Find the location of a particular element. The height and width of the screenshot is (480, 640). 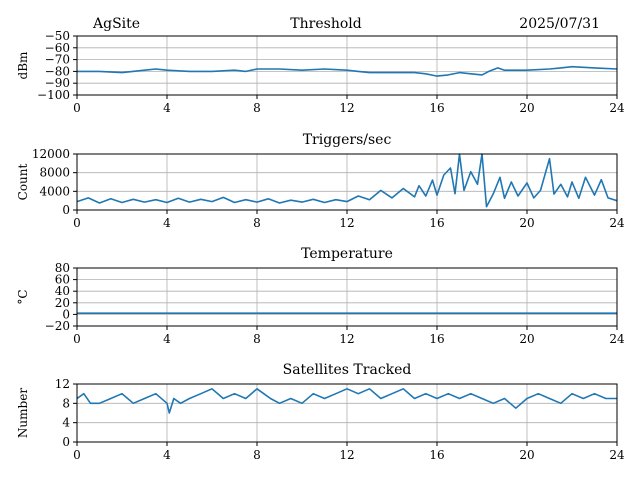

temperature-xtick-label: 8 is located at coordinates (257, 339).